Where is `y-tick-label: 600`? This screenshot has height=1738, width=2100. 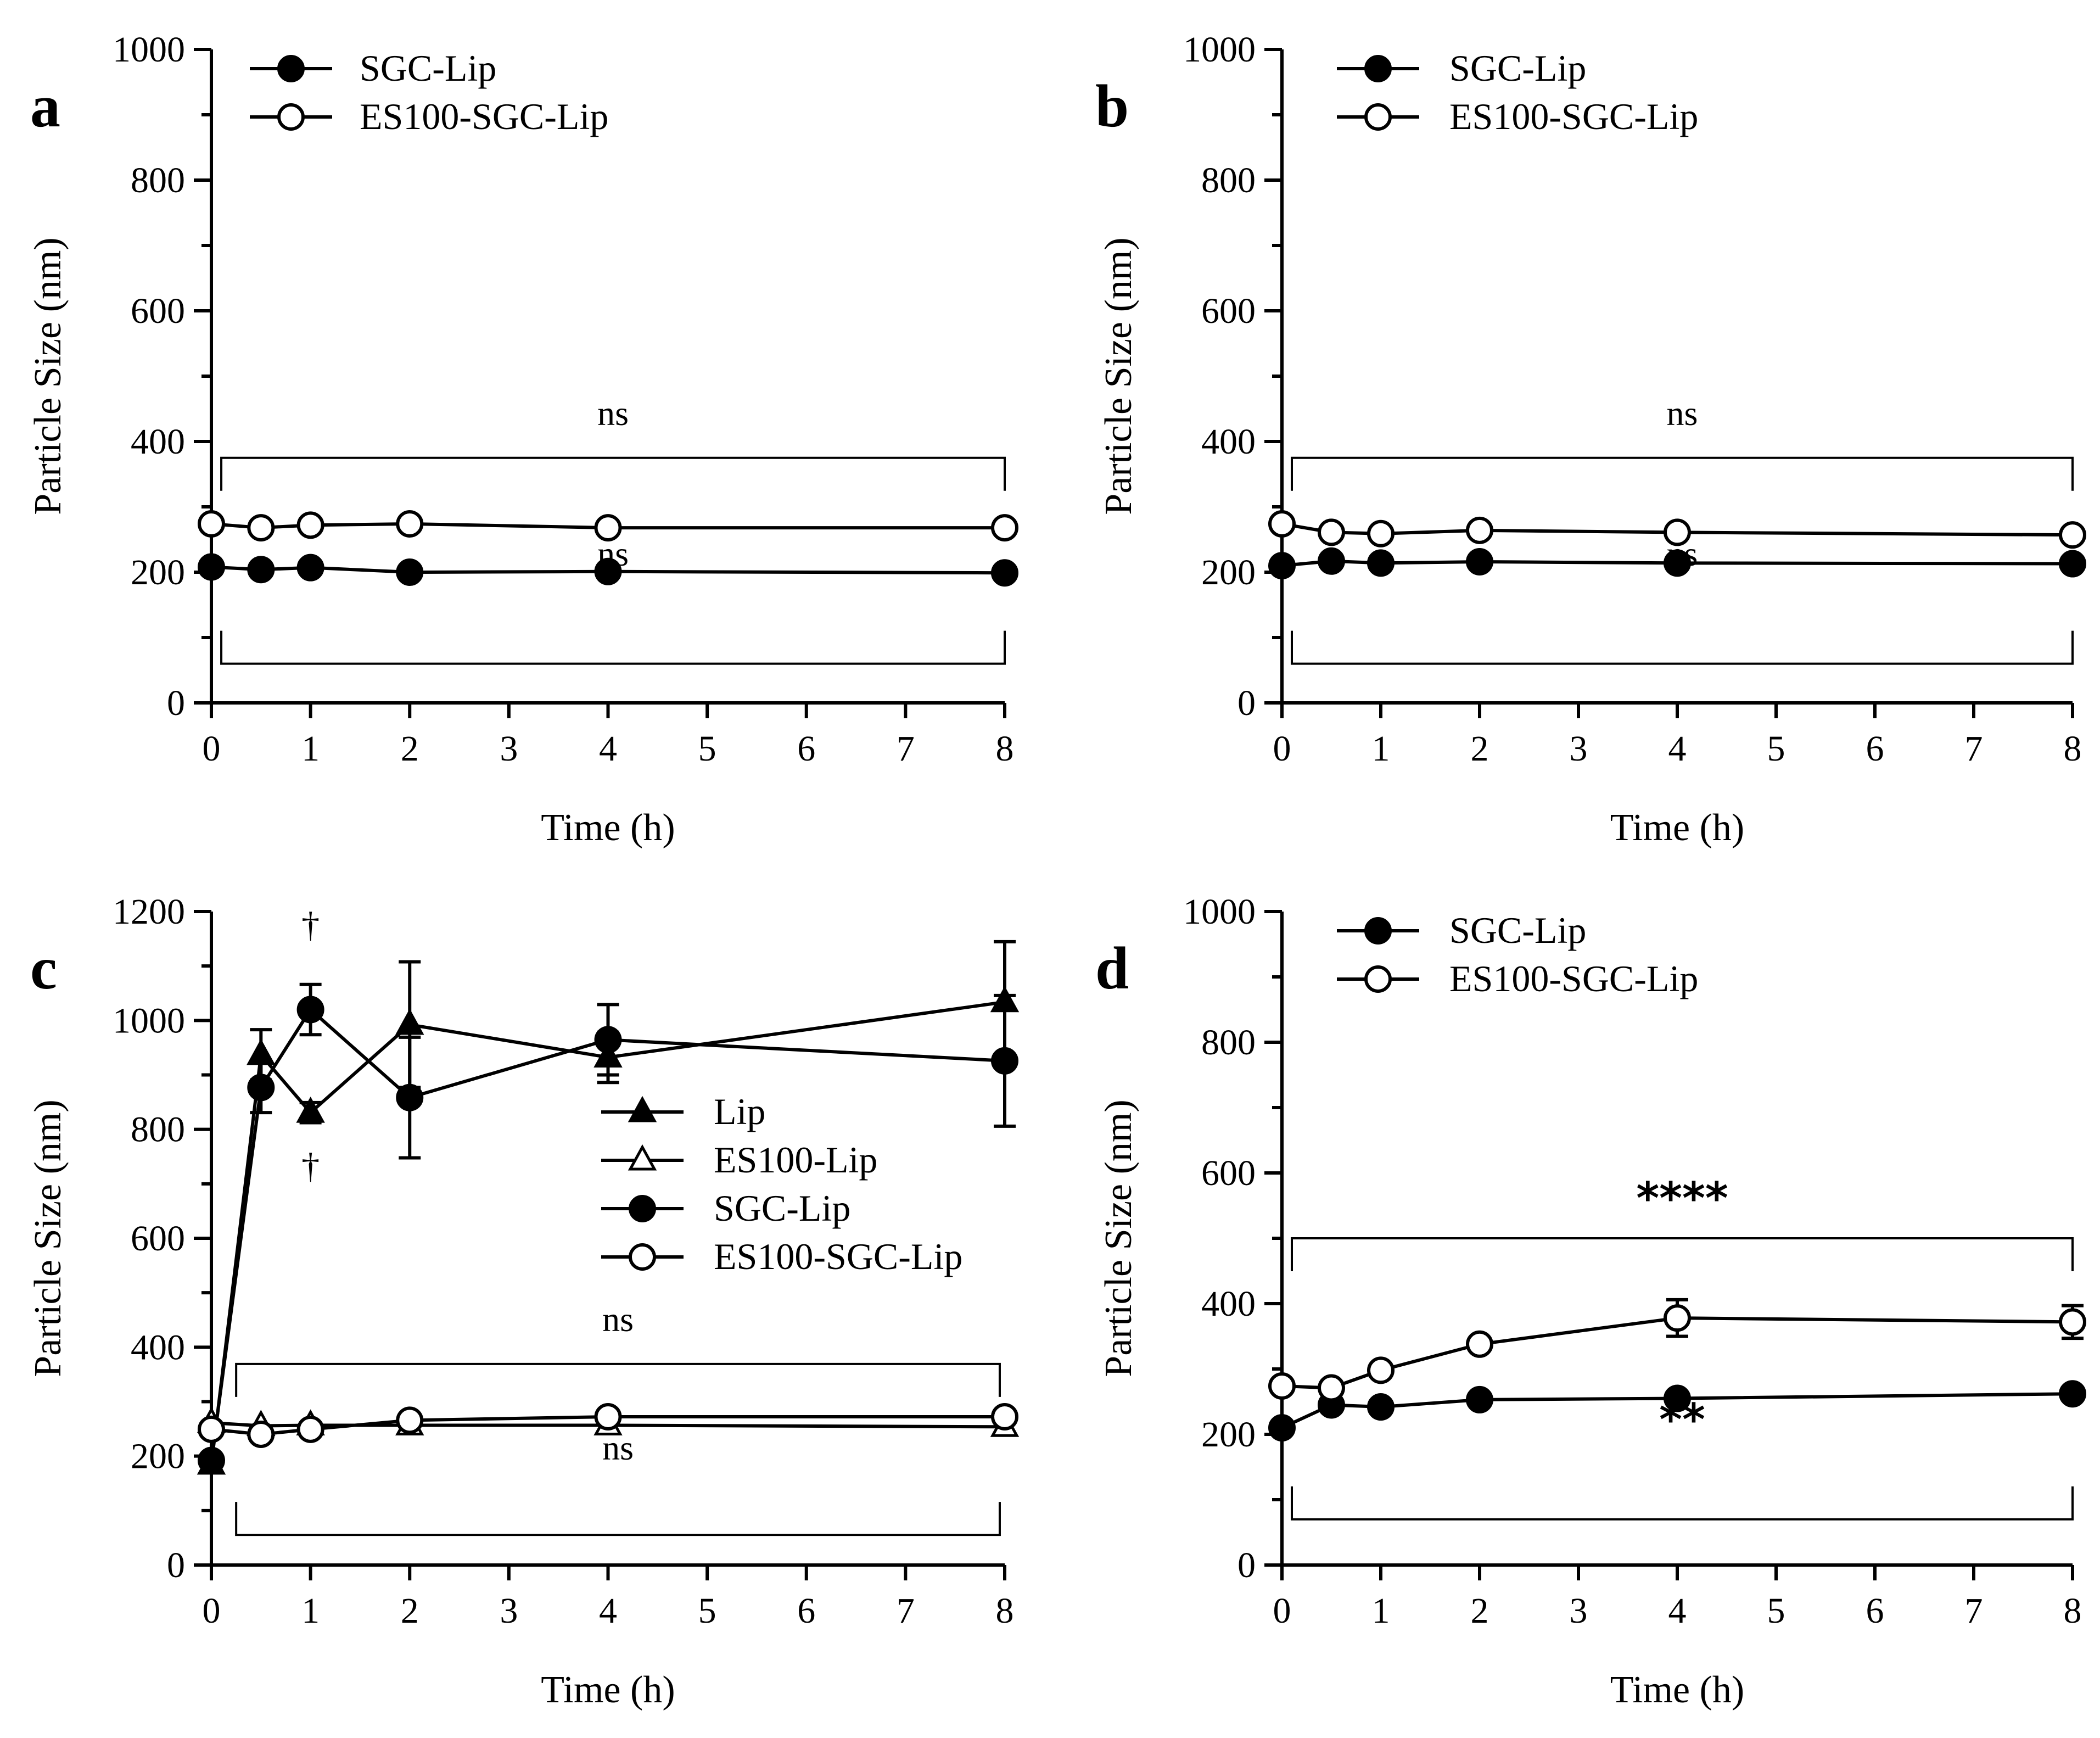 y-tick-label: 600 is located at coordinates (158, 311).